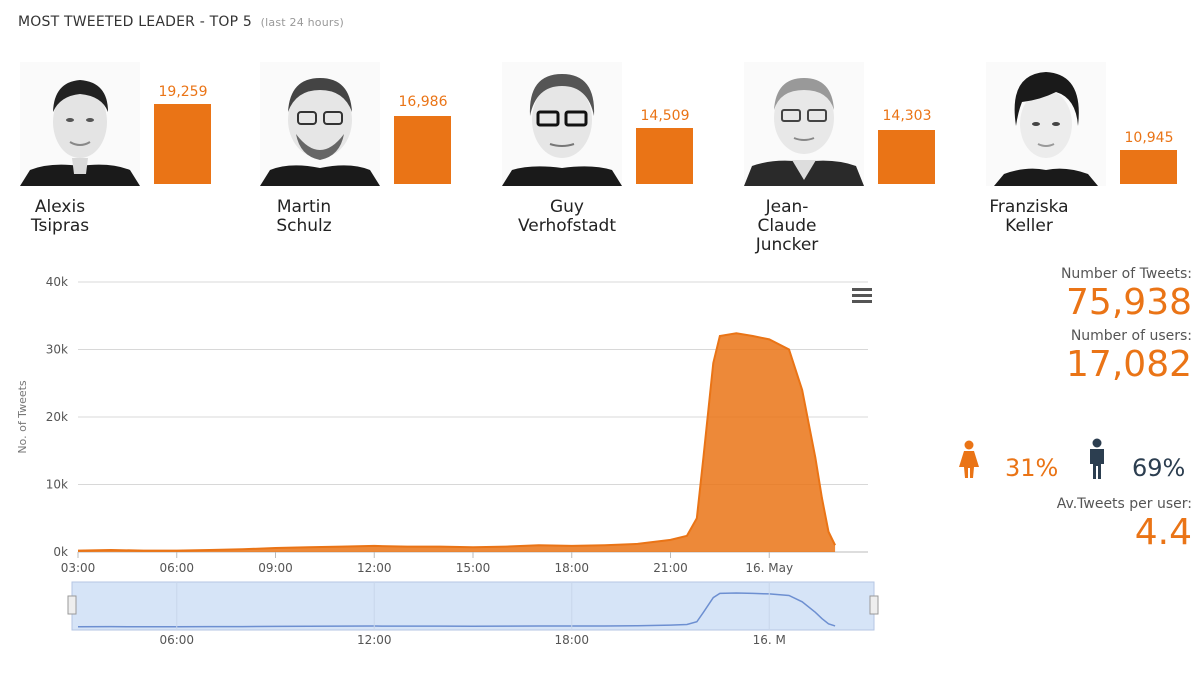  What do you see at coordinates (302, 22) in the screenshot?
I see `title-subtitle: (last 24 hours)` at bounding box center [302, 22].